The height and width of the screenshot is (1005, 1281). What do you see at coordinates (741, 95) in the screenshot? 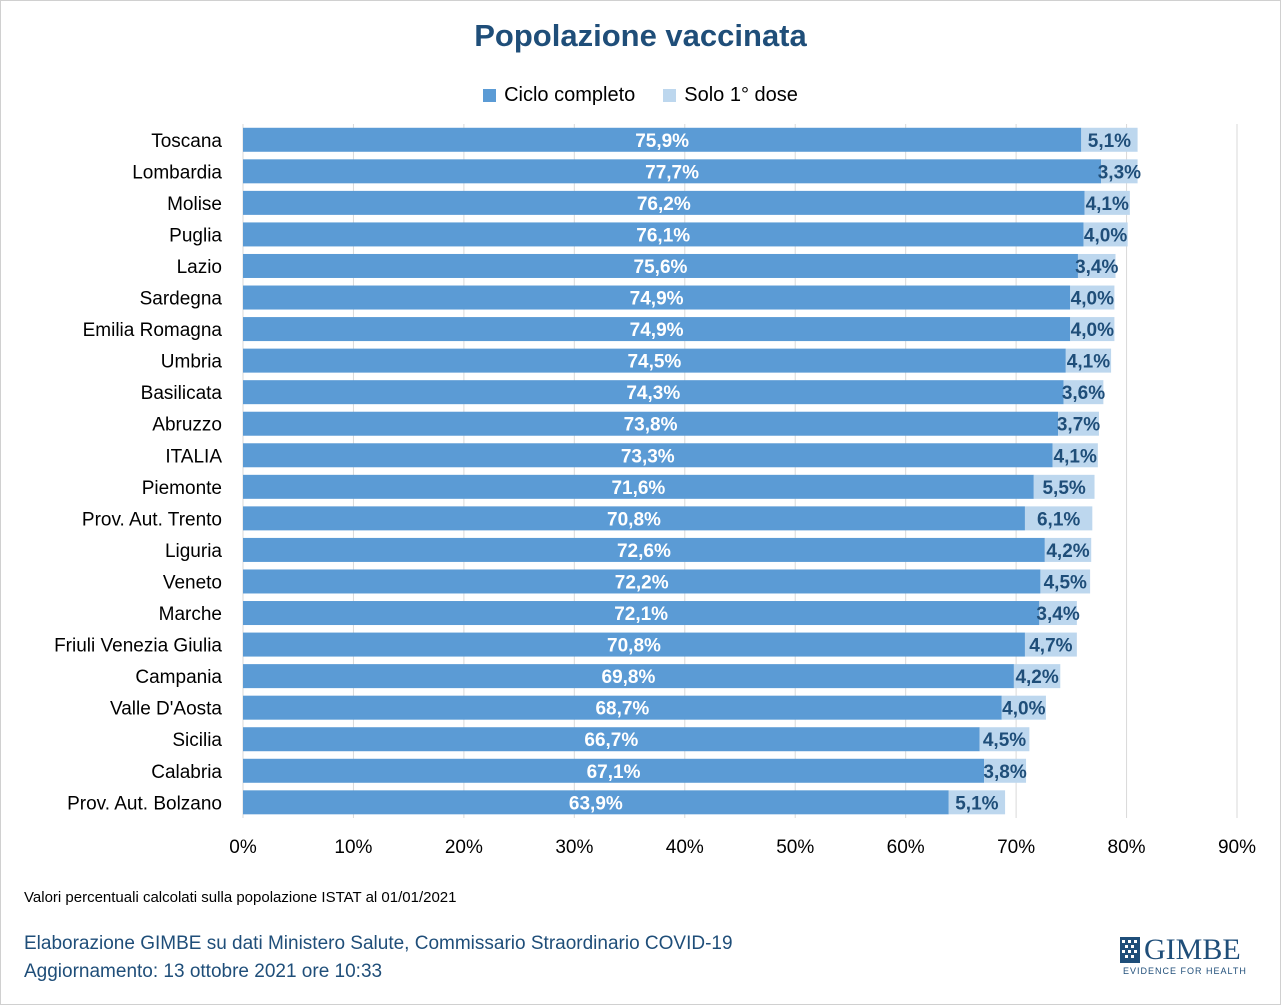
I see `legend-label-solo-prima-dose: Solo 1° dose` at bounding box center [741, 95].